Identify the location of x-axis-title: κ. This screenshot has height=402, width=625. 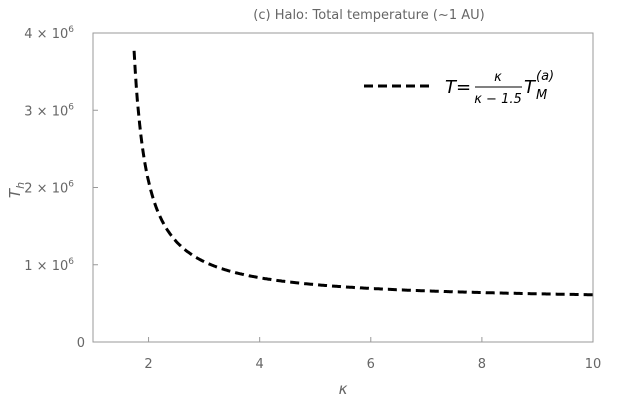
(343, 389).